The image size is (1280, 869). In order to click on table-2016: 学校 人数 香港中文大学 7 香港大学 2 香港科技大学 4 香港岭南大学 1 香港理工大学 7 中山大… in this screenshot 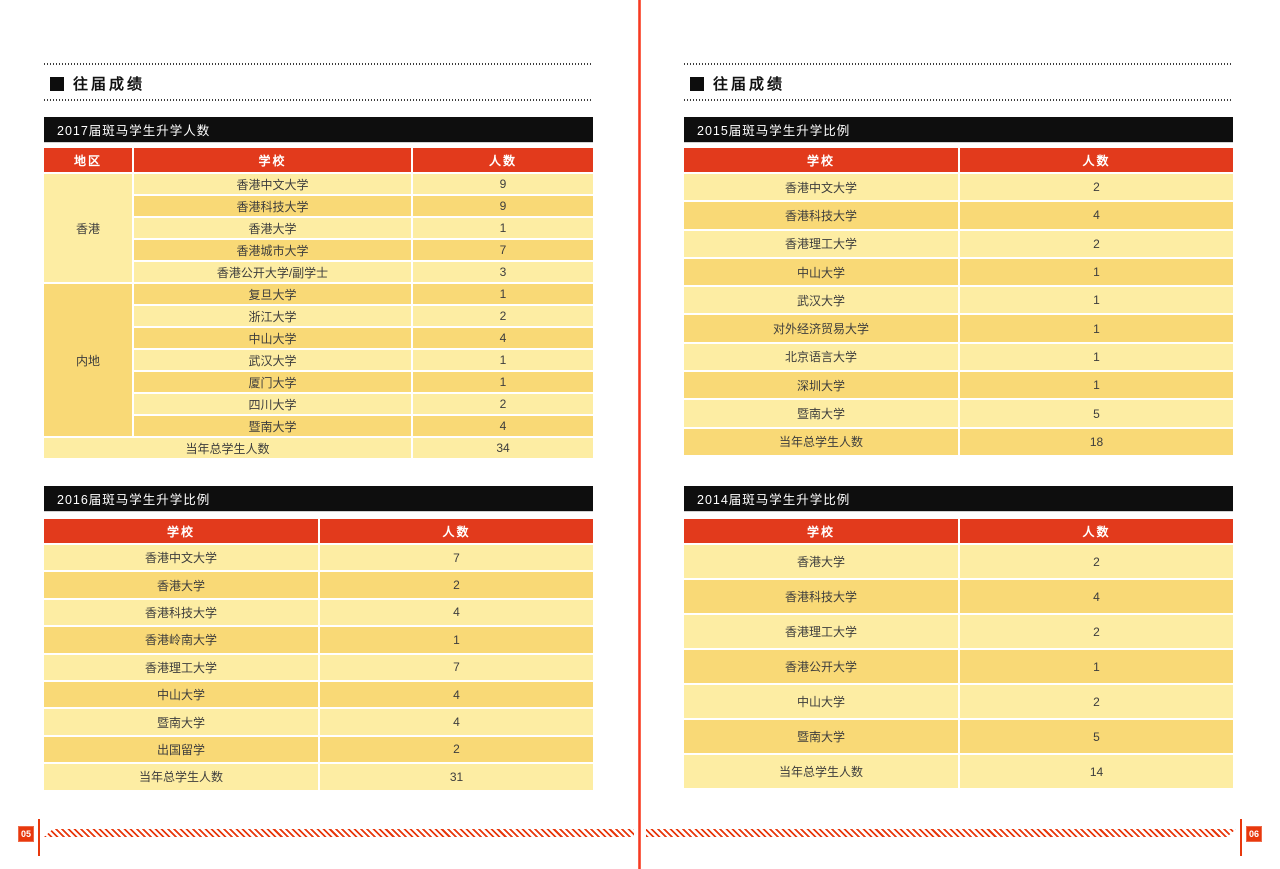, I will do `click(318, 654)`.